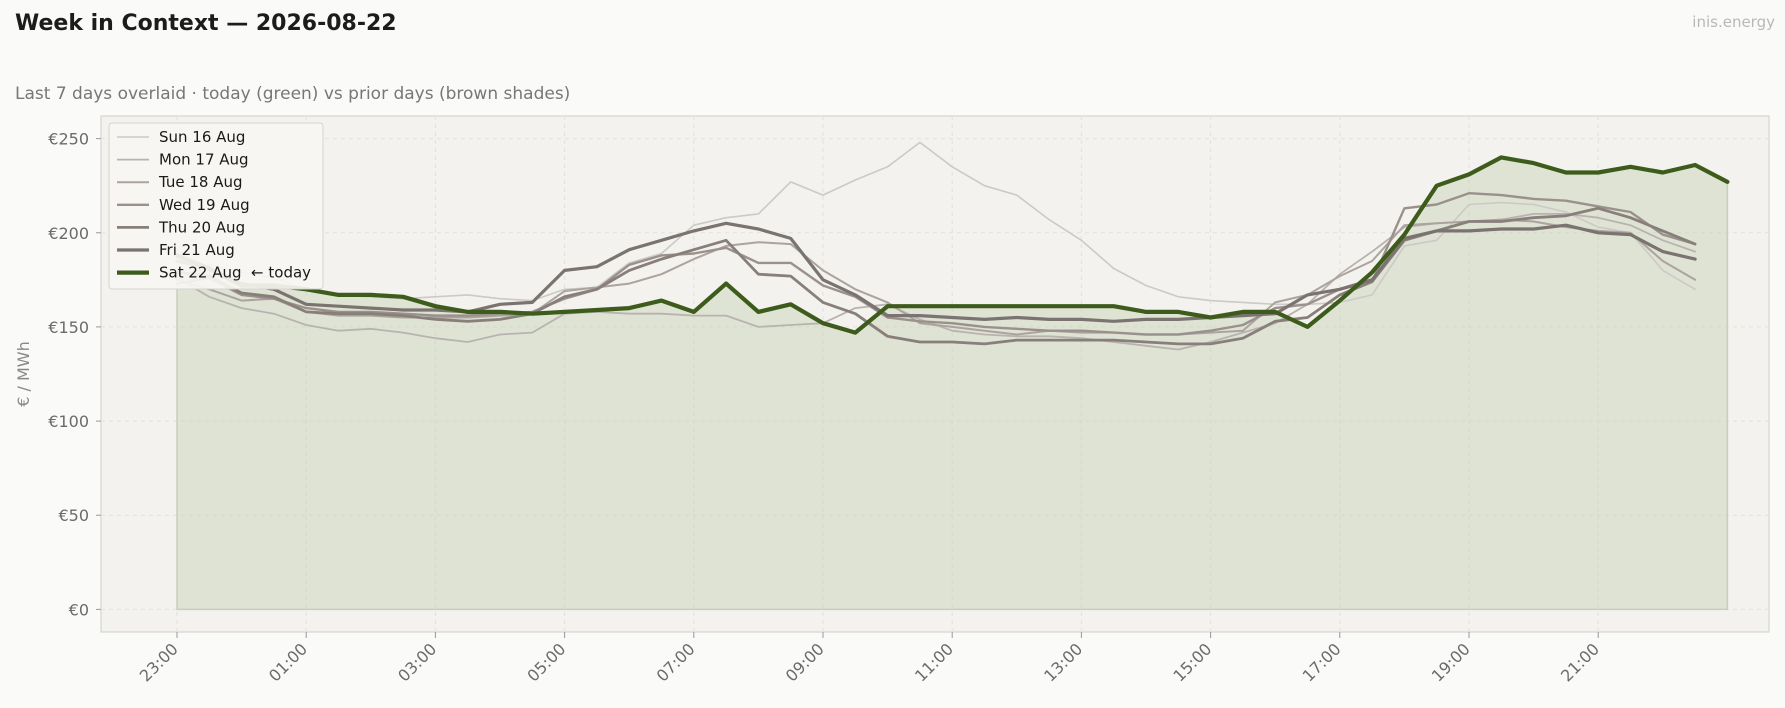 The image size is (1785, 708). I want to click on x-tick-label: 19:00, so click(1451, 662).